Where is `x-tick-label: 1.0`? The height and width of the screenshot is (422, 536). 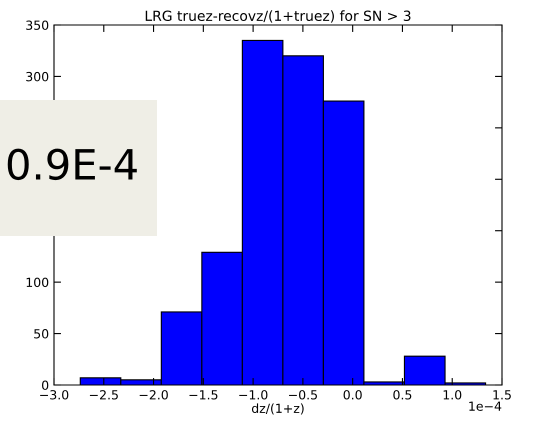 x-tick-label: 1.0 is located at coordinates (453, 395).